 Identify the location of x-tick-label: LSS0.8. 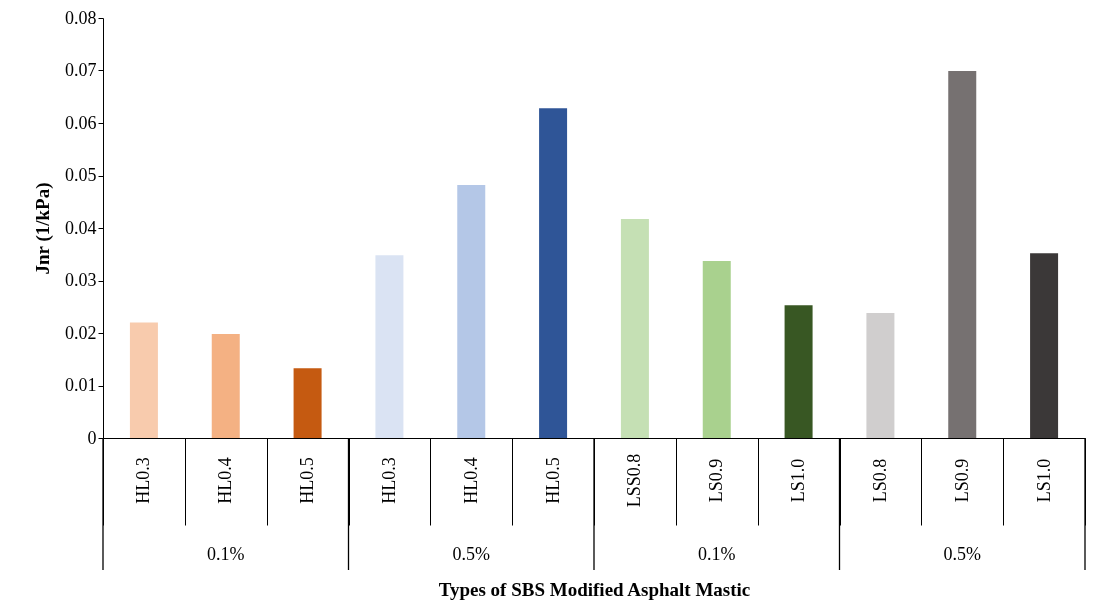
(634, 480).